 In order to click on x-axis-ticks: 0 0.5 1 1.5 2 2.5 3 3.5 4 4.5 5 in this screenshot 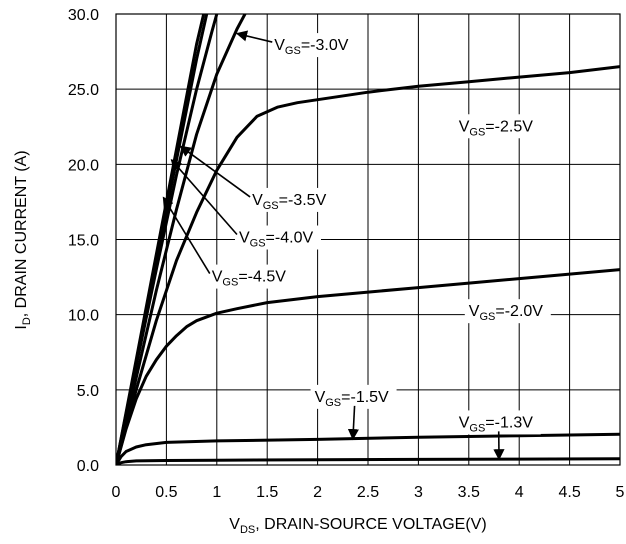, I will do `click(368, 492)`.